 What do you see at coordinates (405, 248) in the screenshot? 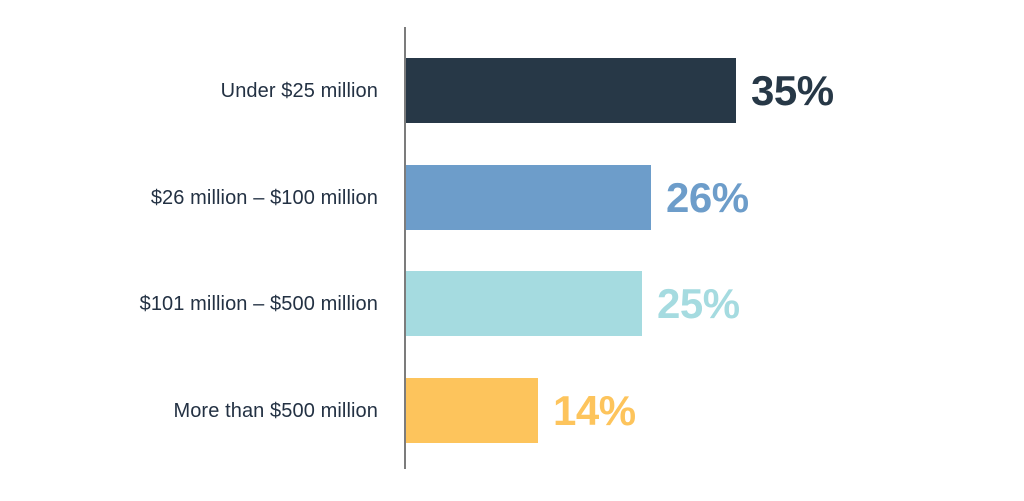
I see `y-axis-line` at bounding box center [405, 248].